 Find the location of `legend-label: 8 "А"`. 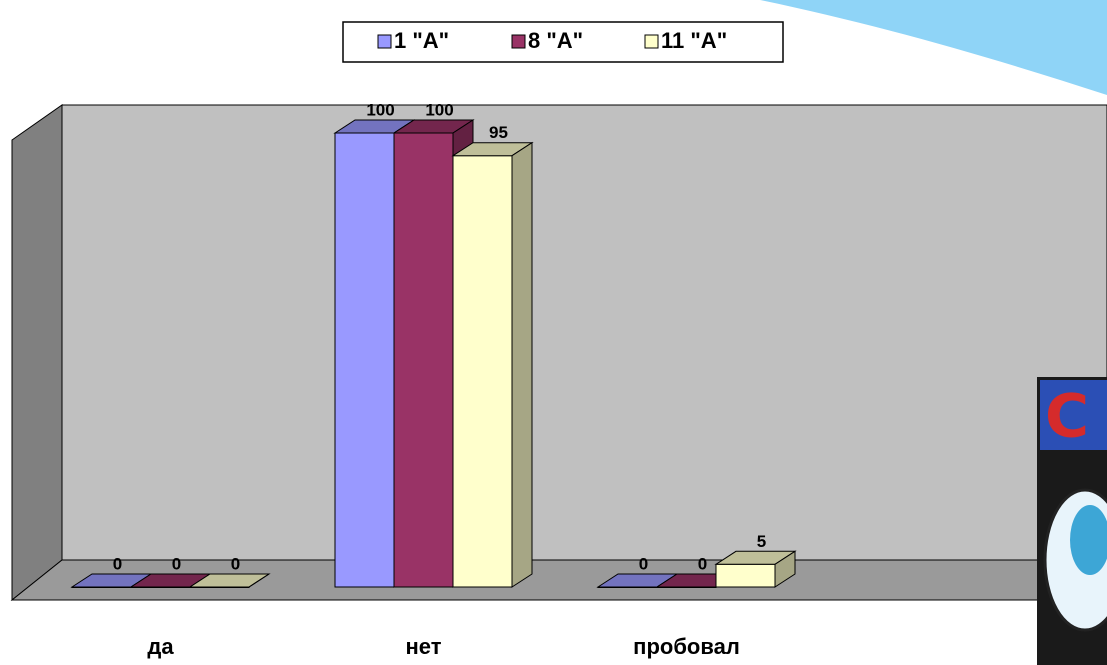

legend-label: 8 "А" is located at coordinates (555, 40).